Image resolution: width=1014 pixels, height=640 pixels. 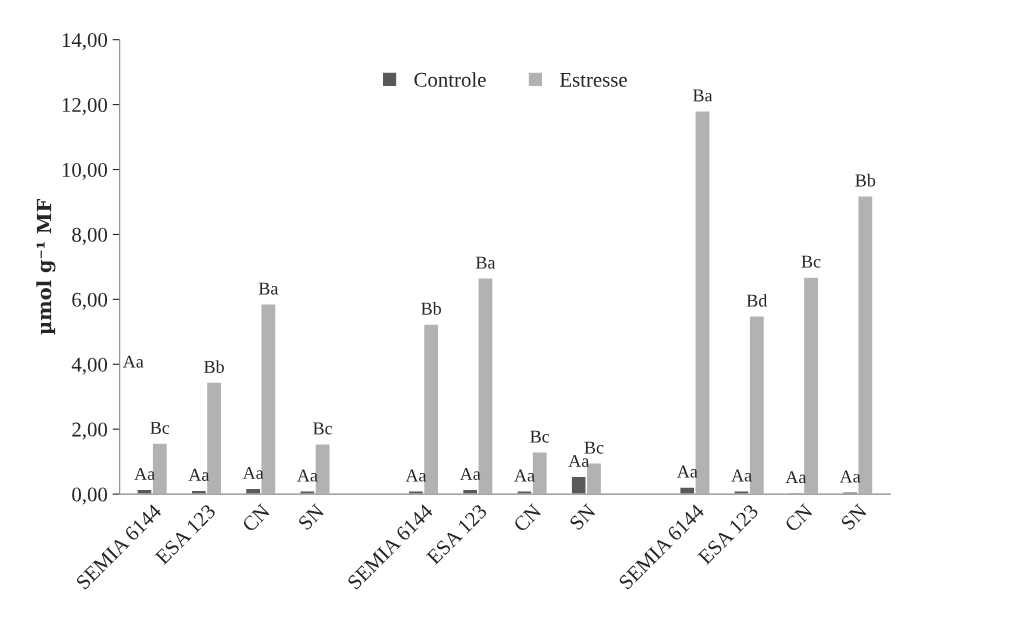 I want to click on y-tick-label: 12,00, so click(x=85, y=106).